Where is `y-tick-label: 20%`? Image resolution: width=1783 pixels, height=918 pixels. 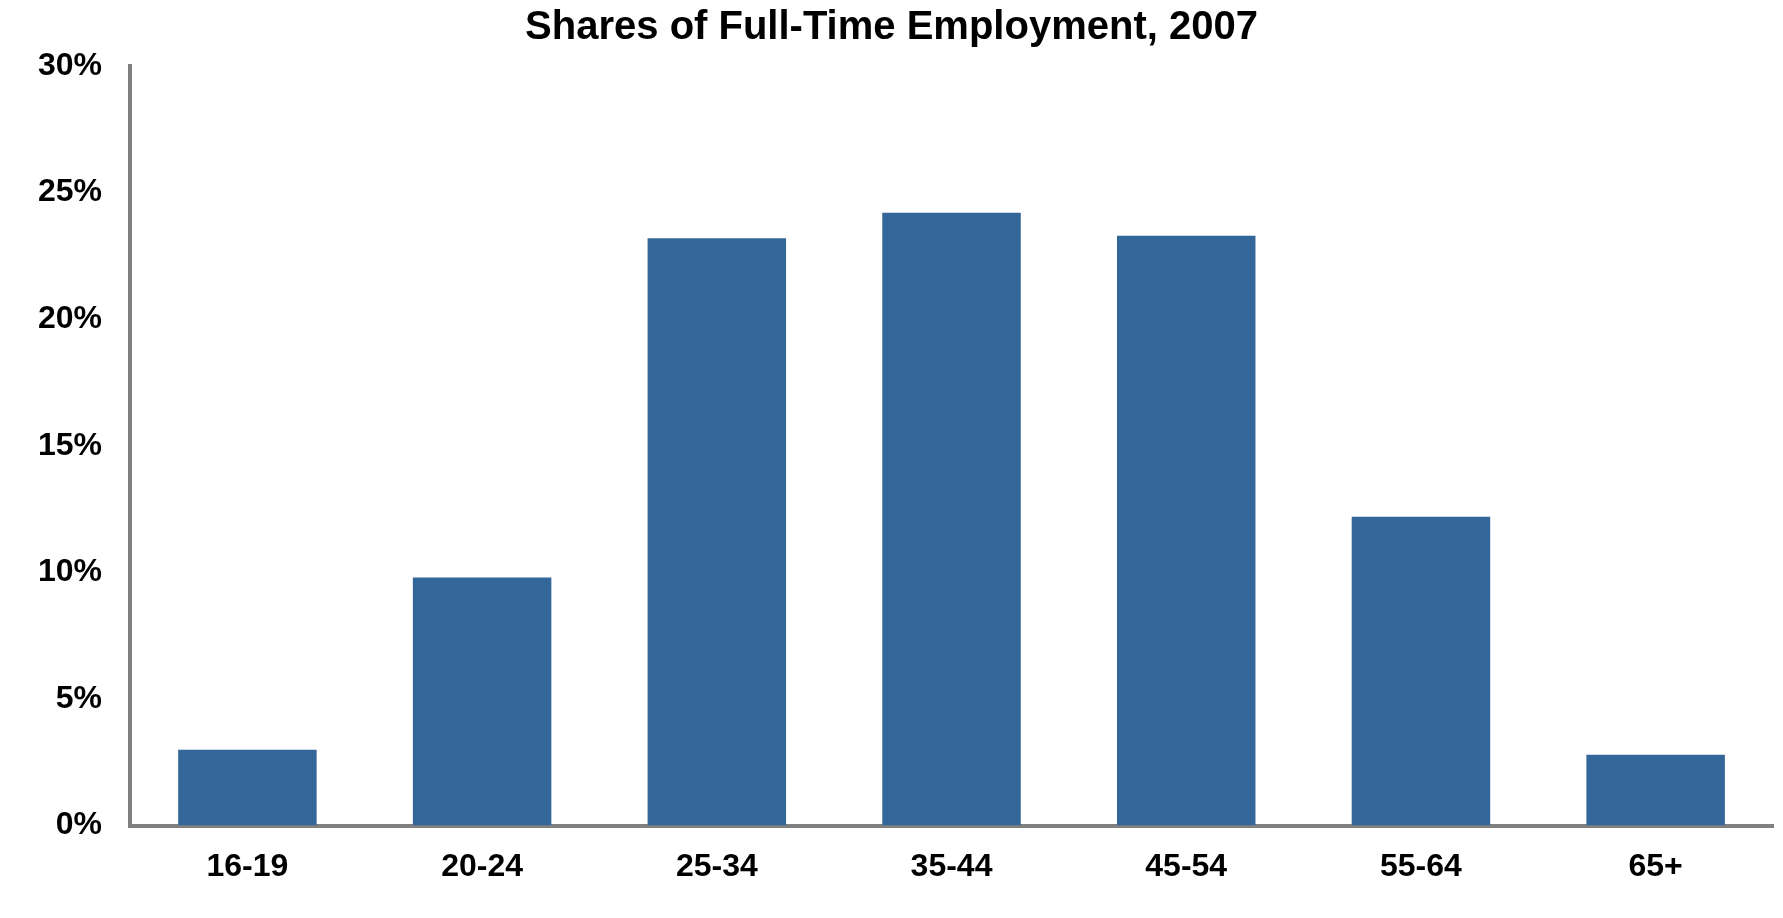
y-tick-label: 20% is located at coordinates (70, 317).